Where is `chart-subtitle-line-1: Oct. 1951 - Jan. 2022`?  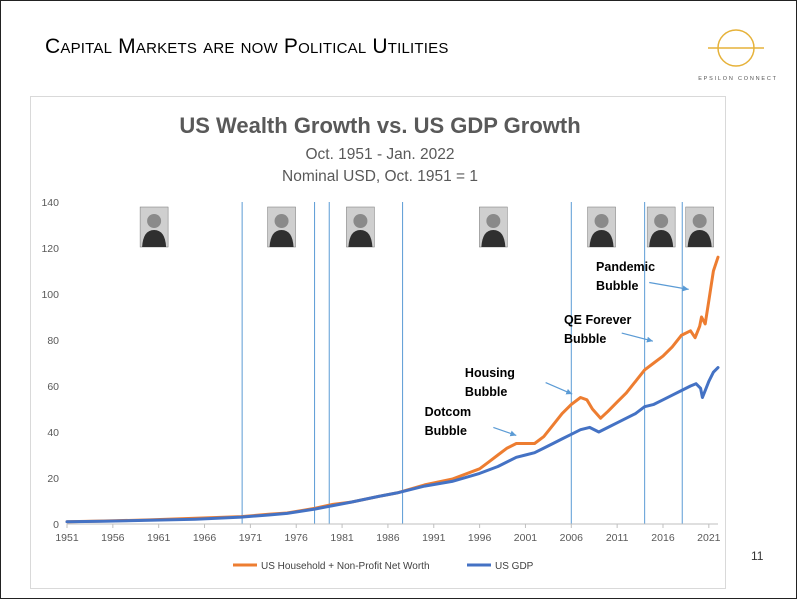
chart-subtitle-line-1: Oct. 1951 - Jan. 2022 is located at coordinates (379, 154).